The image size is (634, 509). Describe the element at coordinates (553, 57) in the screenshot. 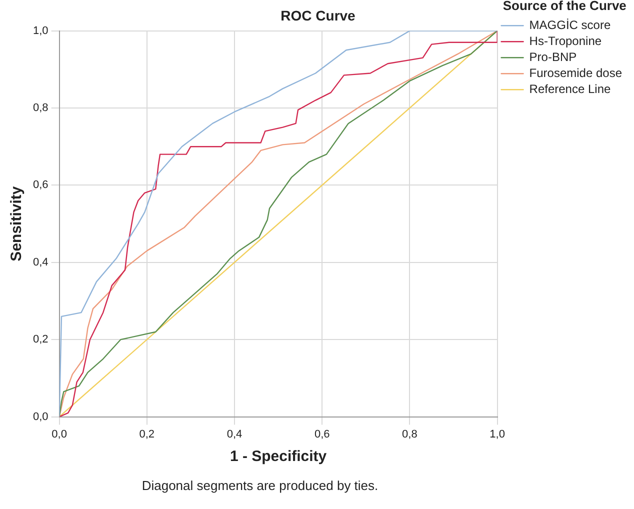

I see `legend-label: Pro-BNP` at that location.